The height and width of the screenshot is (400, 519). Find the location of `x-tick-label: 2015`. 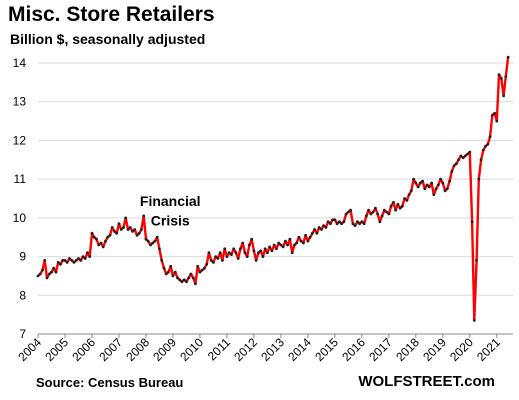

x-tick-label: 2015 is located at coordinates (326, 349).